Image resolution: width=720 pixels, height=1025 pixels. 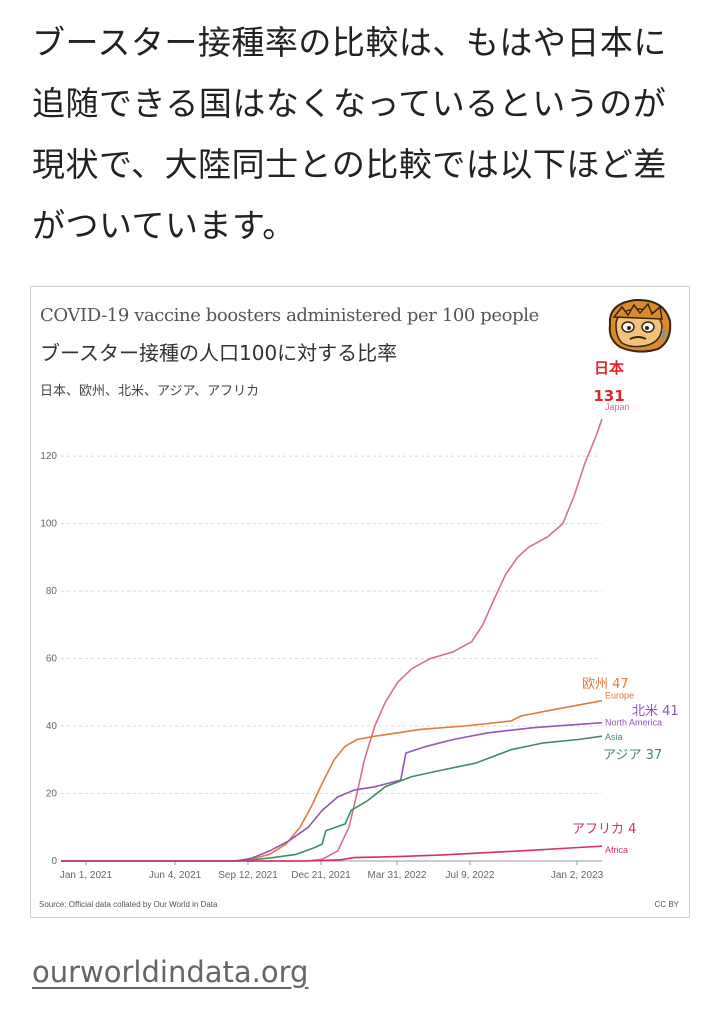 What do you see at coordinates (397, 875) in the screenshot?
I see `x-tick-label: Mar 31, 2022` at bounding box center [397, 875].